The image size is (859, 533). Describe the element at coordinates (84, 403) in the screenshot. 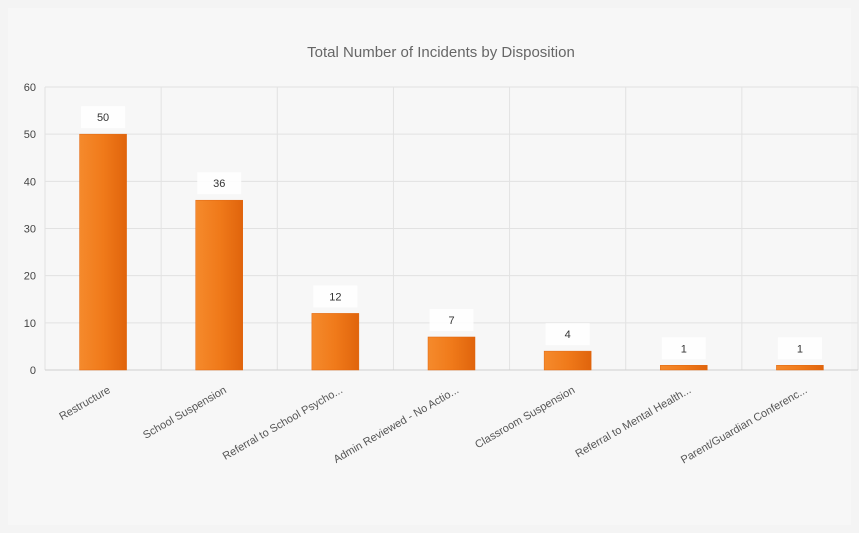

I see `x-tick-label: Restructure` at that location.